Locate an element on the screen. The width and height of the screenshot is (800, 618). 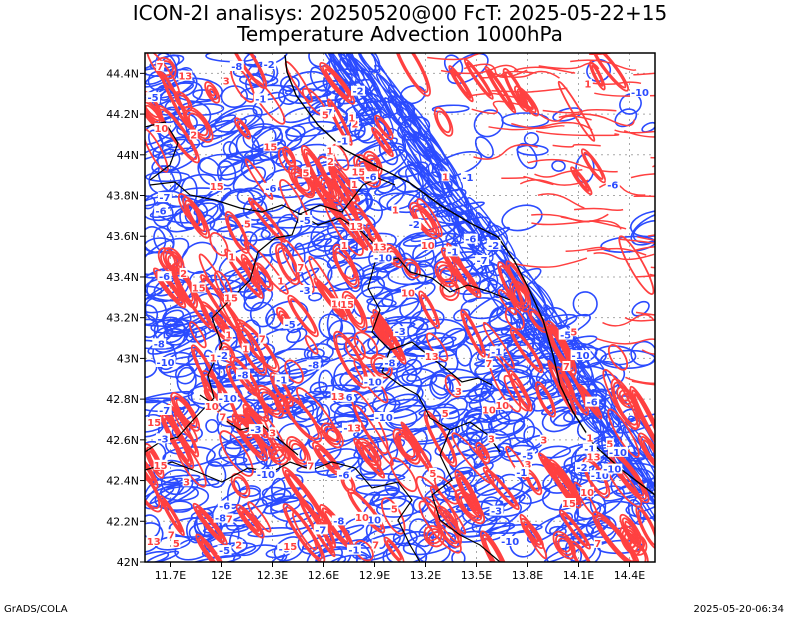
contour-label: -1 is located at coordinates (496, 352).